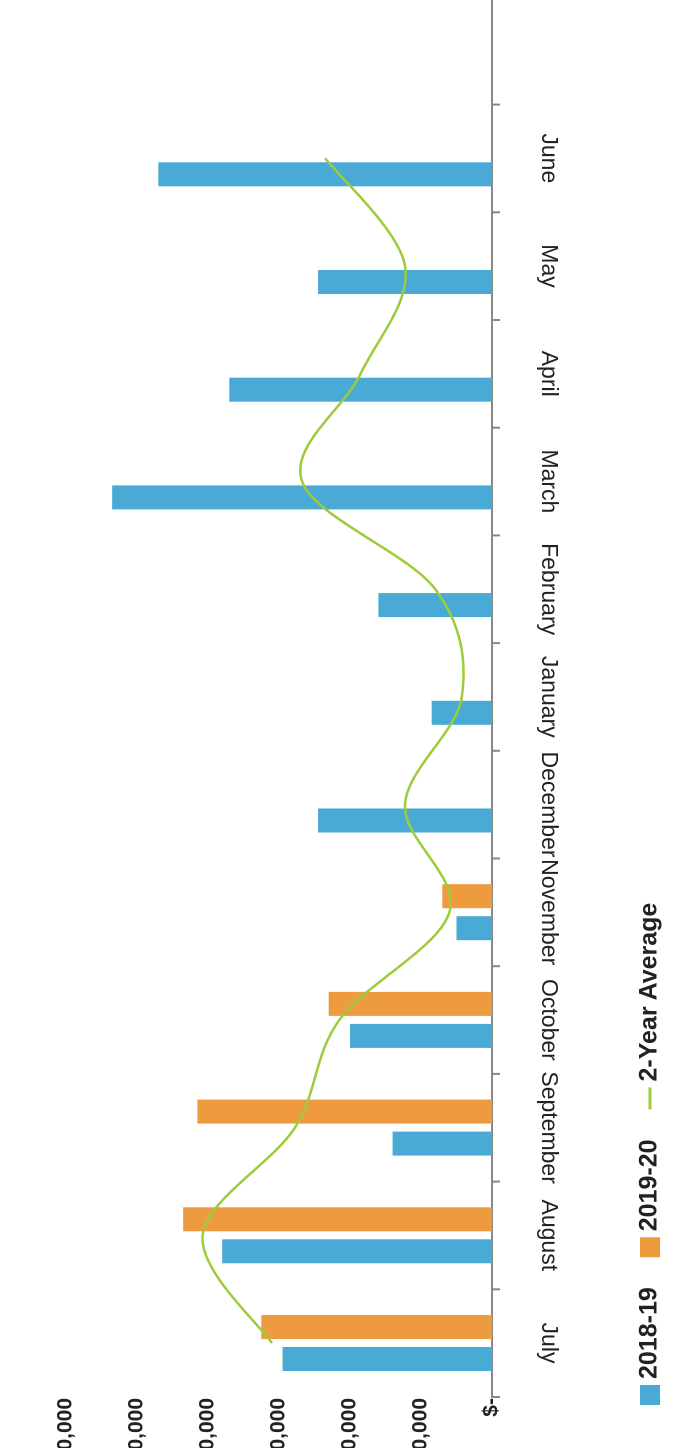 The image size is (678, 1448). What do you see at coordinates (65, 1423) in the screenshot?
I see `value-tick-label: $6,000,000` at bounding box center [65, 1423].